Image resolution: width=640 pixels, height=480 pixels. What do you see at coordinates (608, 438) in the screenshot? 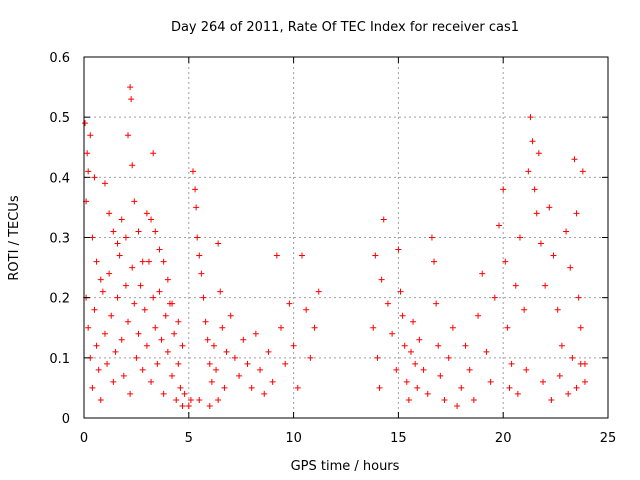
I see `x-tick-label: 25` at bounding box center [608, 438].